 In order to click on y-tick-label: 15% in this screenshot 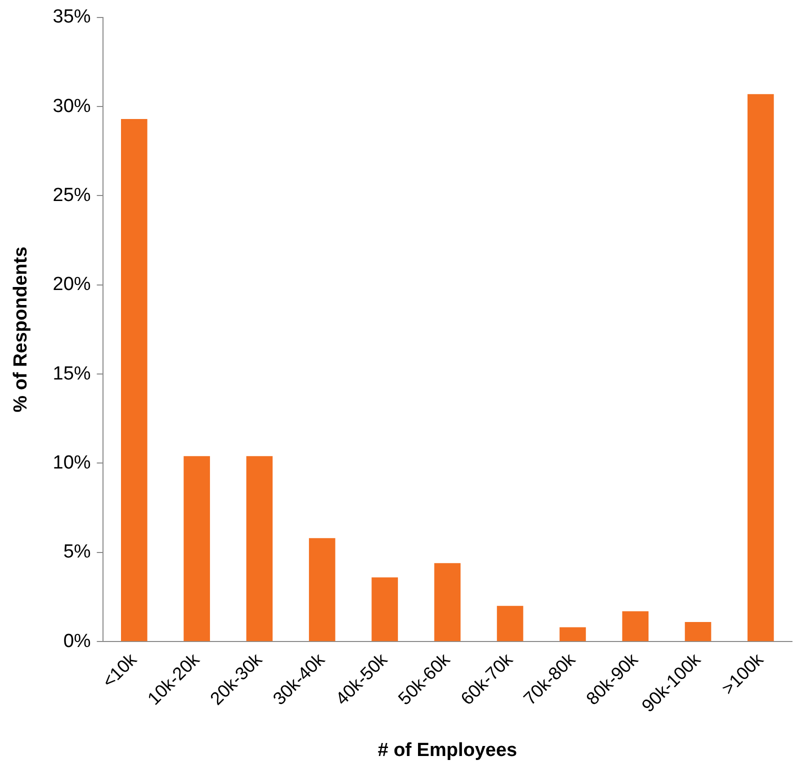, I will do `click(71, 373)`.